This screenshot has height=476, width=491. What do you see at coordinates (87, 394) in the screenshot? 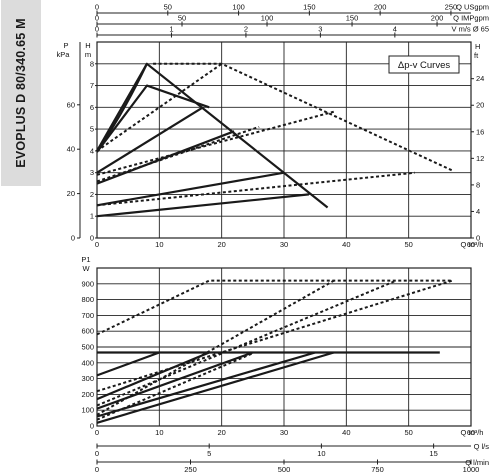
I see `power-y-tick-label: 200` at bounding box center [87, 394].